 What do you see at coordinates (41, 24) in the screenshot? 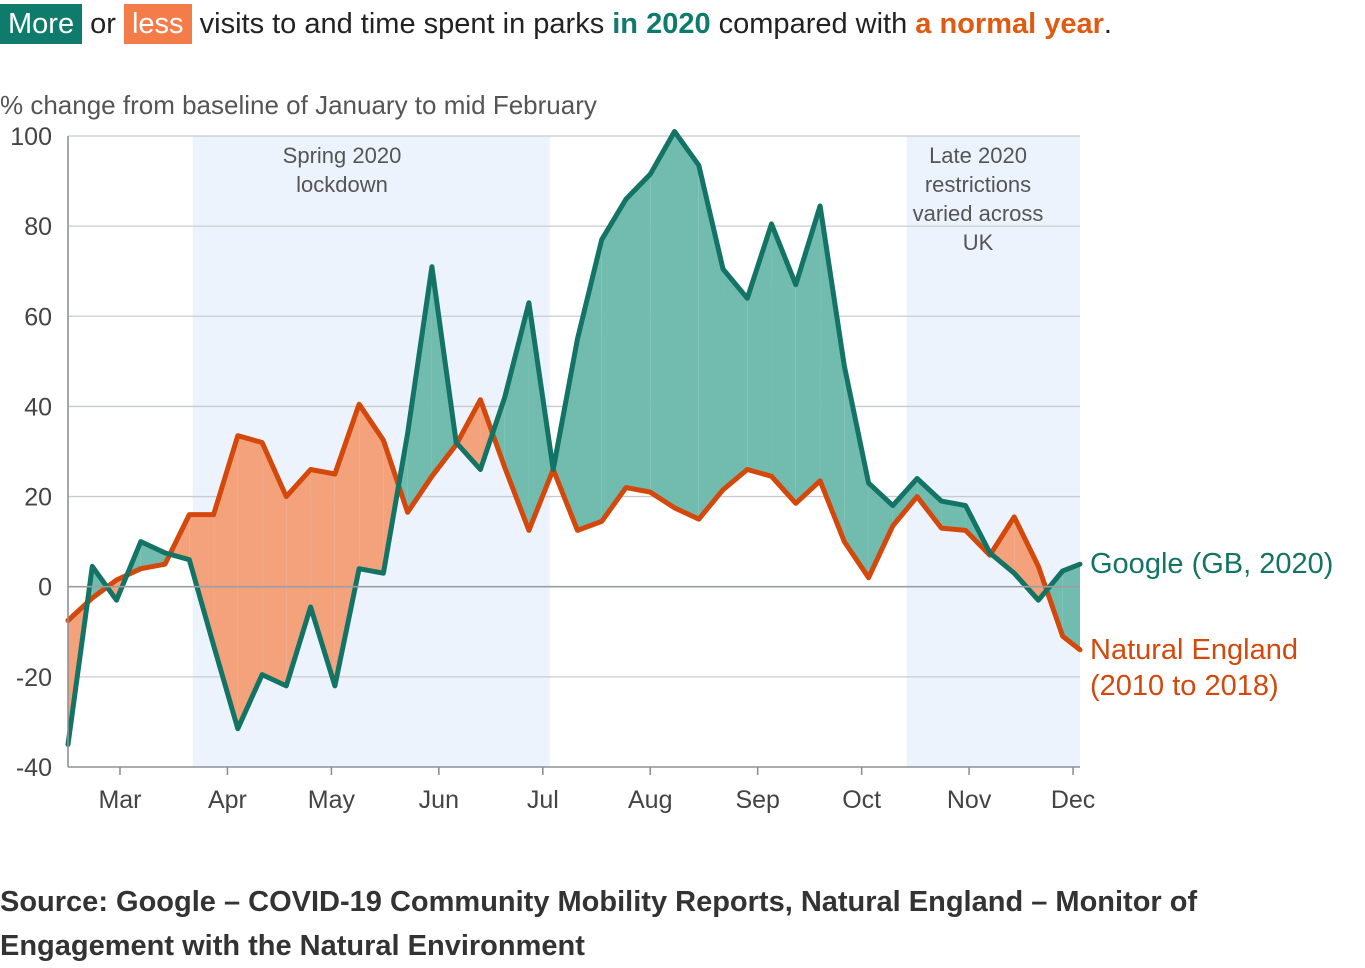
I see `more-chip: More` at bounding box center [41, 24].